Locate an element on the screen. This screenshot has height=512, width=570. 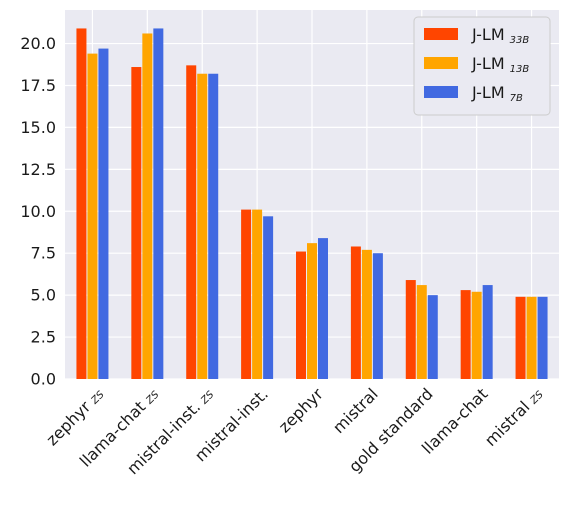
y-tick-label: 0.0 is located at coordinates (43, 379).